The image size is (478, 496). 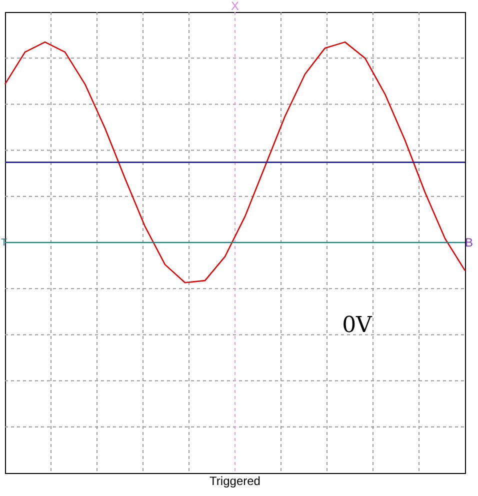 What do you see at coordinates (235, 6) in the screenshot?
I see `text: X` at bounding box center [235, 6].